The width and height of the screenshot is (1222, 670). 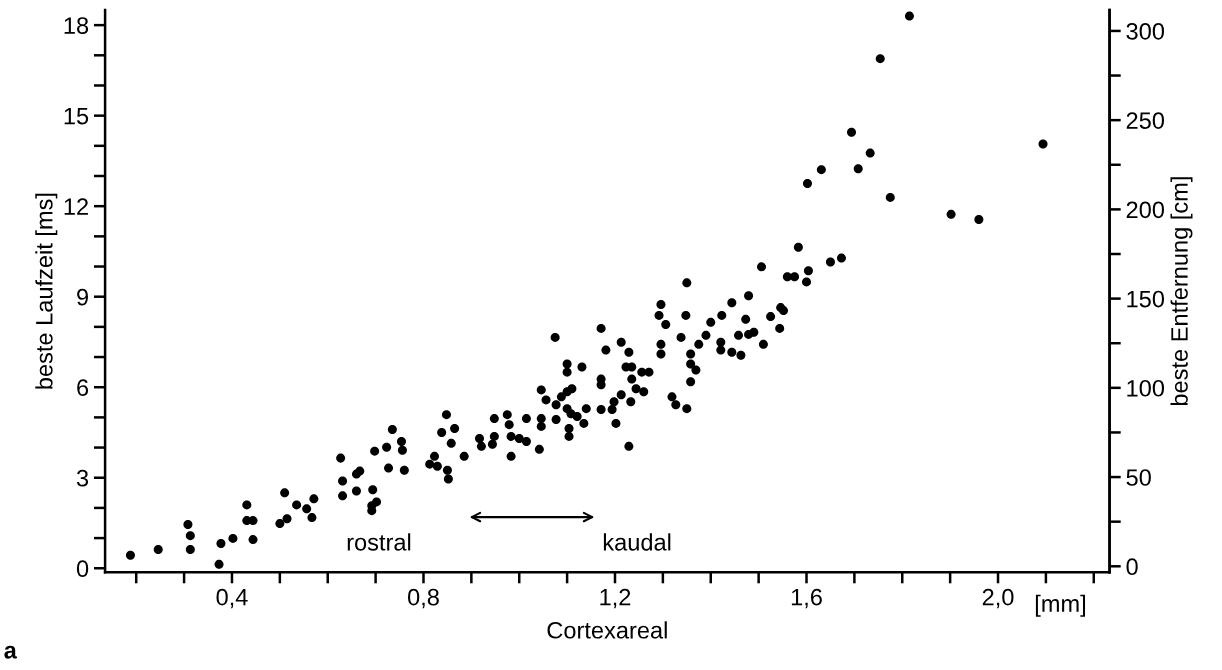 What do you see at coordinates (1145, 120) in the screenshot?
I see `y2-tick-label: 250` at bounding box center [1145, 120].